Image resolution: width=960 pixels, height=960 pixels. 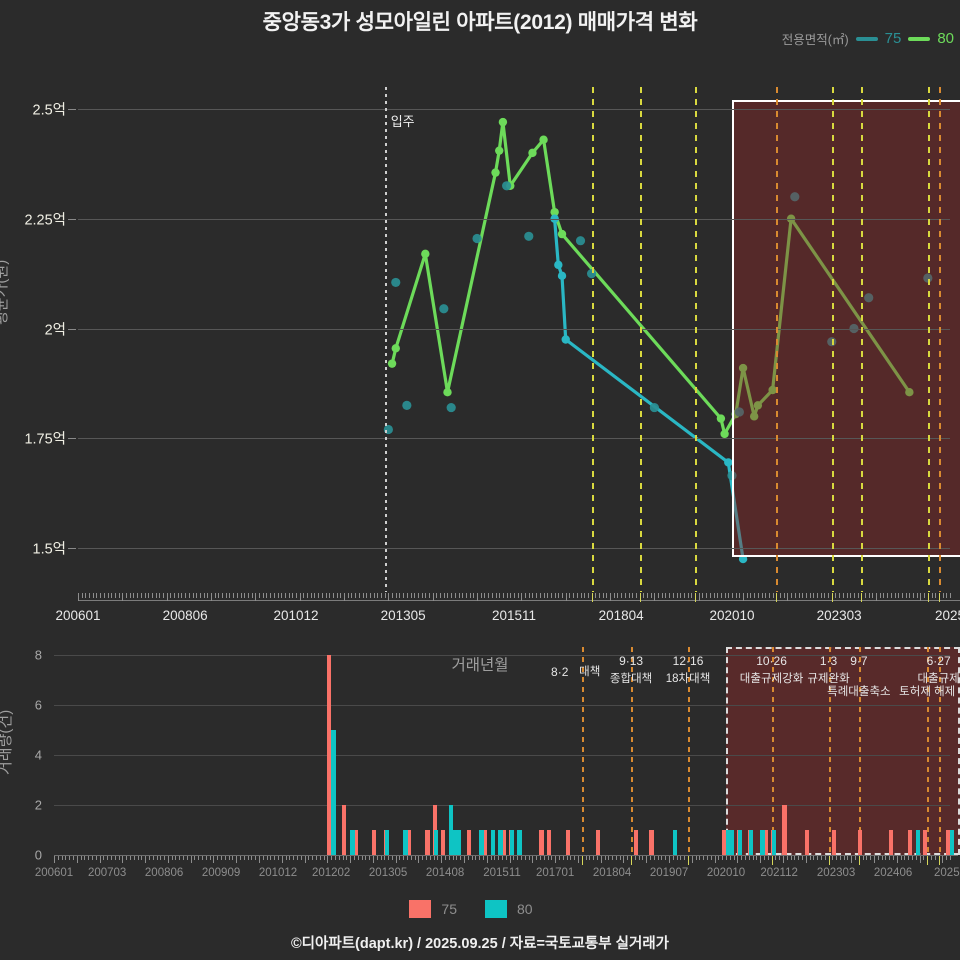 I want to click on price-gridline, so click(x=514, y=219).